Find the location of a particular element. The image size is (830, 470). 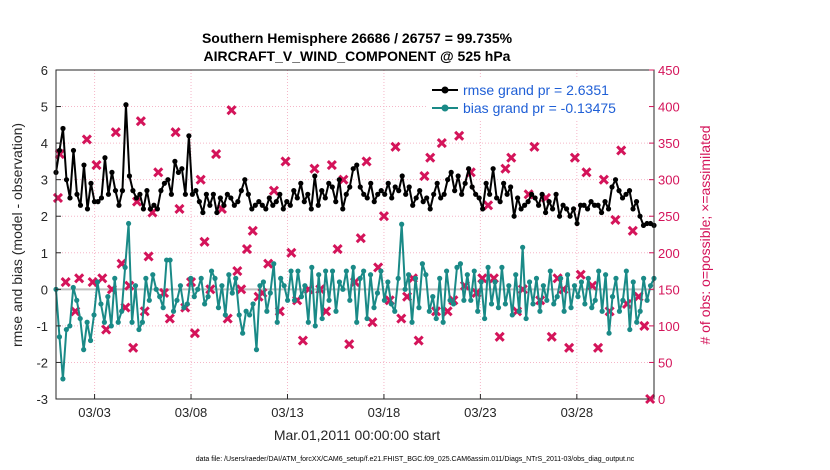

y-axis-left-label: rmse and bias (model - observation) is located at coordinates (17, 235).